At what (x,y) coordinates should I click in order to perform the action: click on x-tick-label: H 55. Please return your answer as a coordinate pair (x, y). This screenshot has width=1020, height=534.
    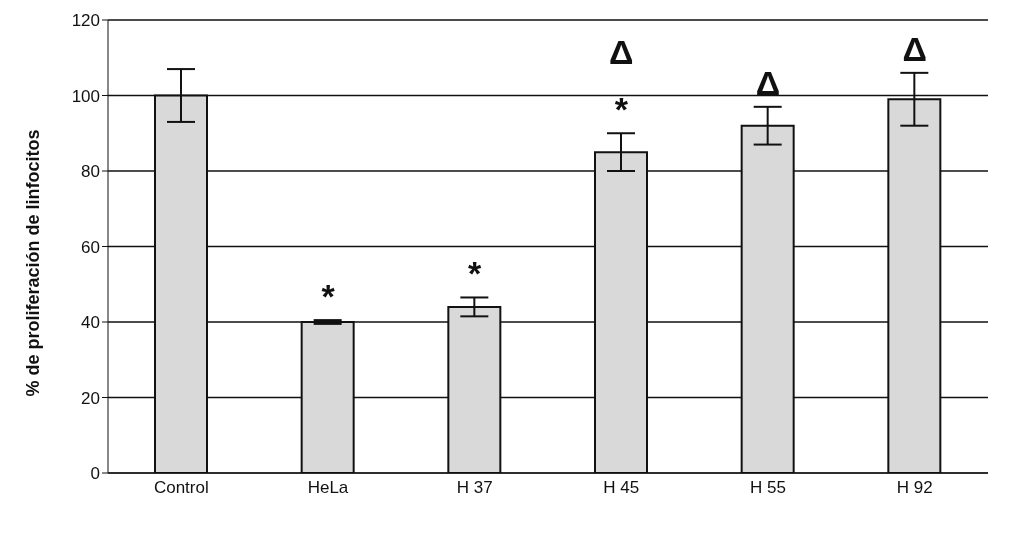
    Looking at the image, I should click on (768, 488).